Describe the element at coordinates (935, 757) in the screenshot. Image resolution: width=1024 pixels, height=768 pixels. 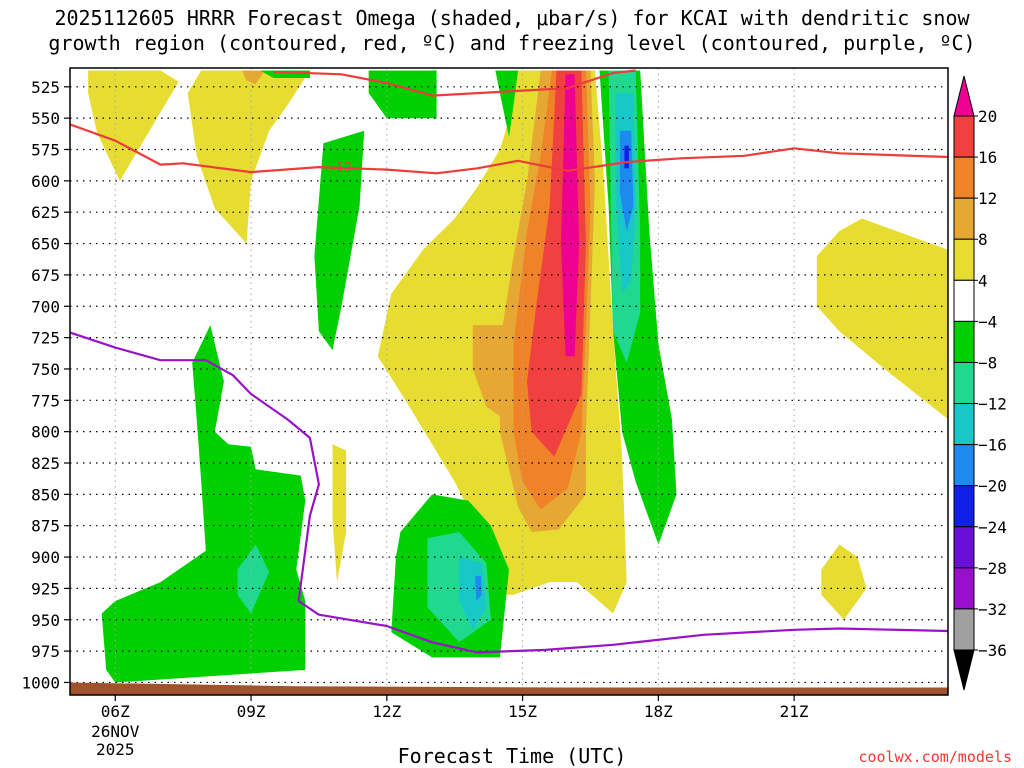
I see `credit-text: coolwx.com/models` at that location.